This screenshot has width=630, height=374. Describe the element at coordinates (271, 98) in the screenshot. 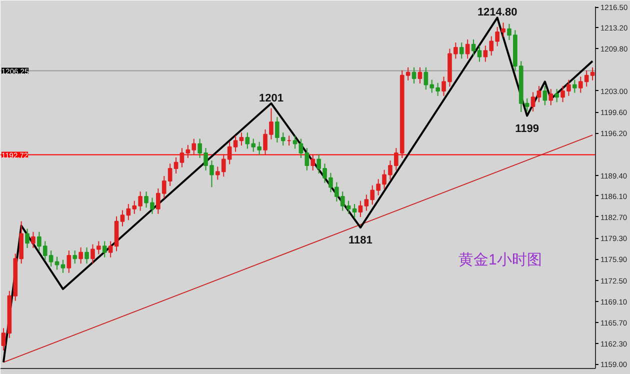

I see `data-label: 1201` at that location.